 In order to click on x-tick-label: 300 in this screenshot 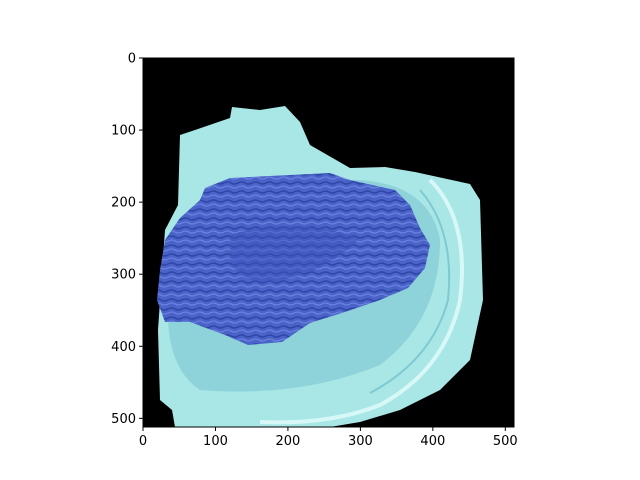, I will do `click(360, 441)`.